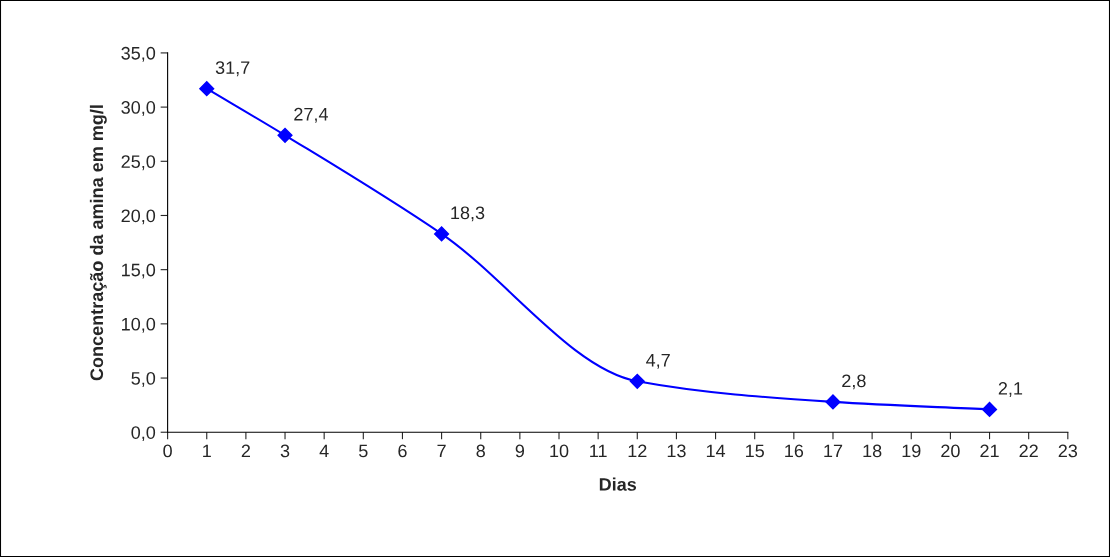 Image resolution: width=1110 pixels, height=557 pixels. I want to click on x-tick-label: 2, so click(245, 451).